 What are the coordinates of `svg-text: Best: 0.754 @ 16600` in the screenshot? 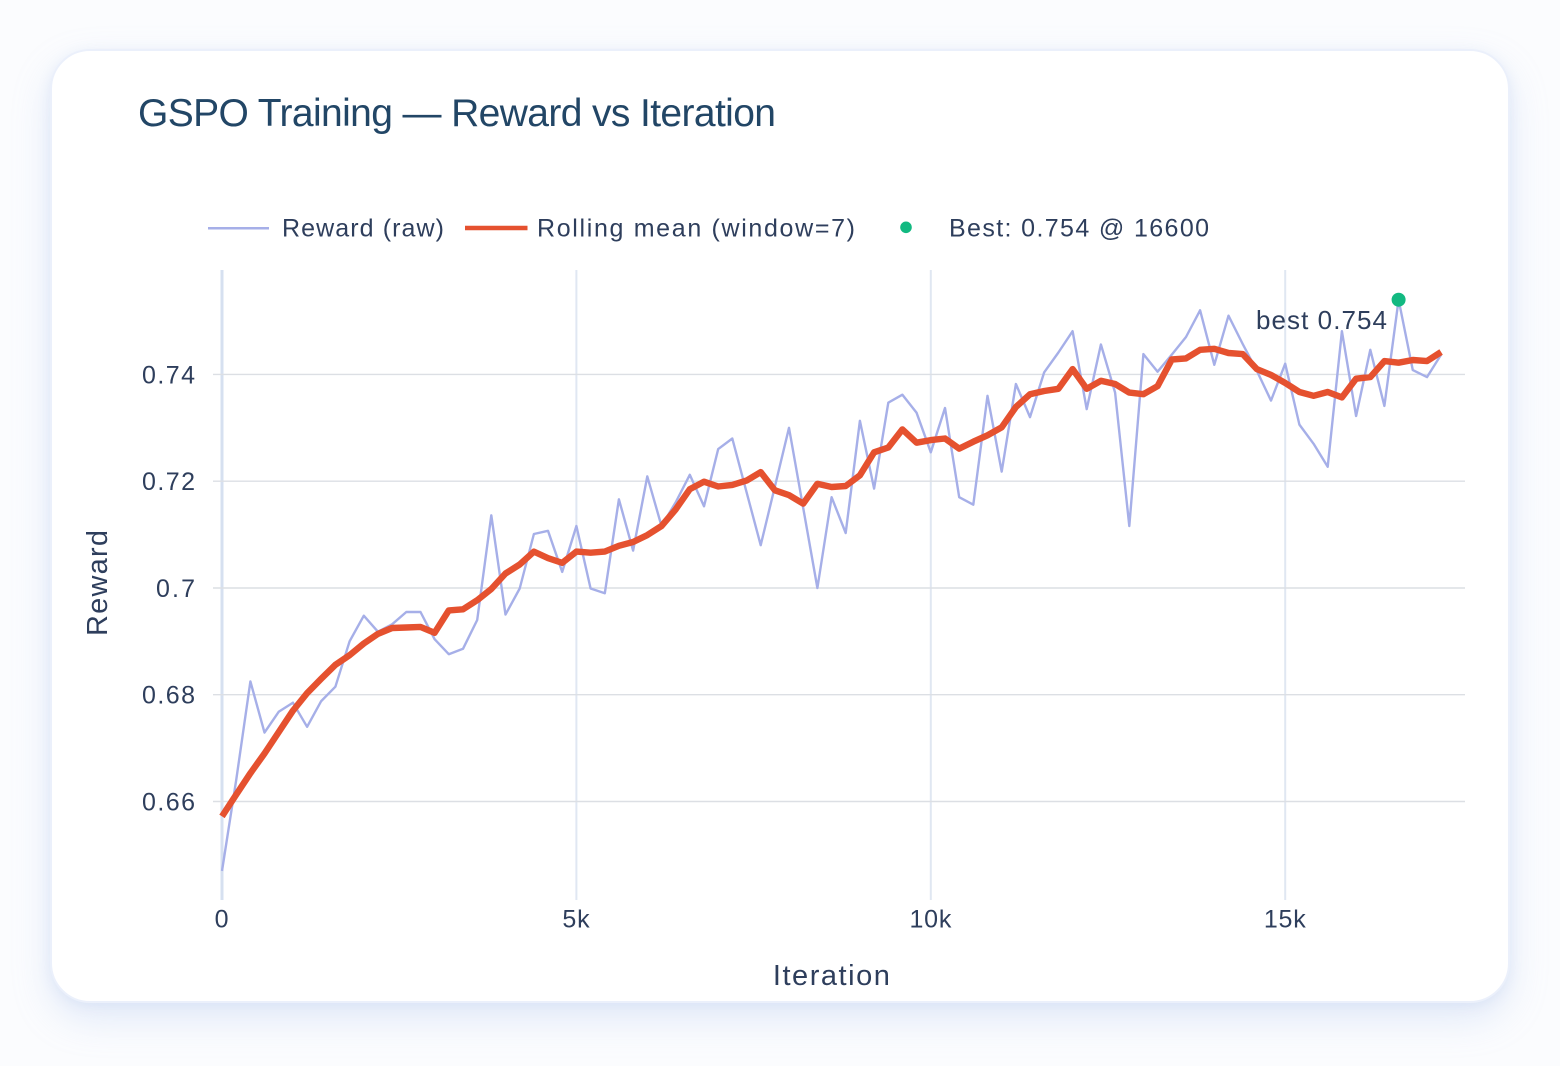 It's located at (1079, 229).